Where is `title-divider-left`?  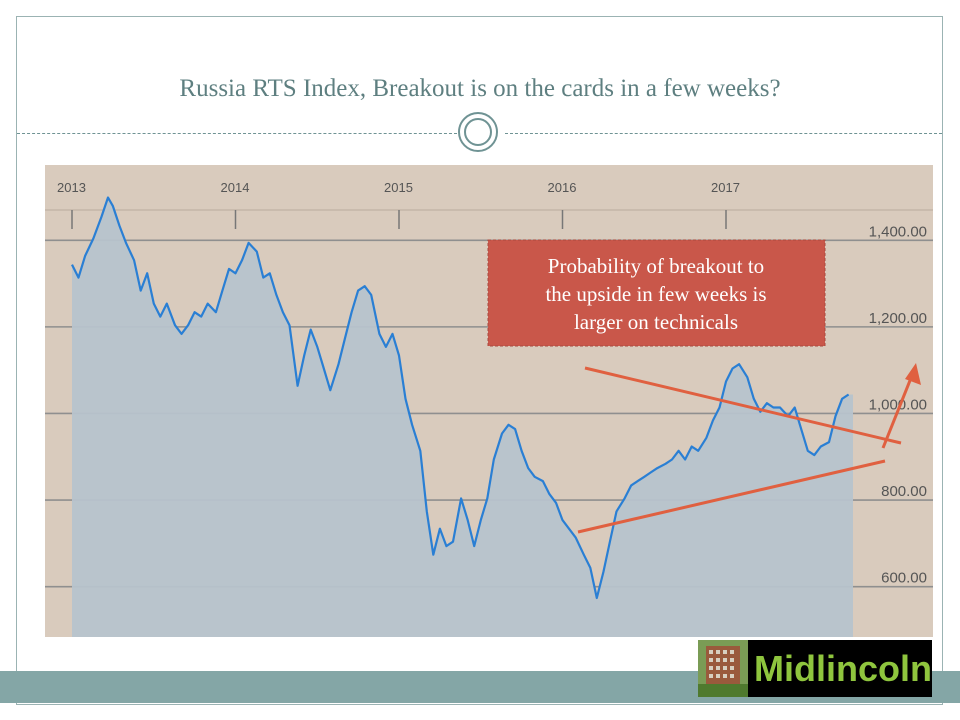
title-divider-left is located at coordinates (237, 133).